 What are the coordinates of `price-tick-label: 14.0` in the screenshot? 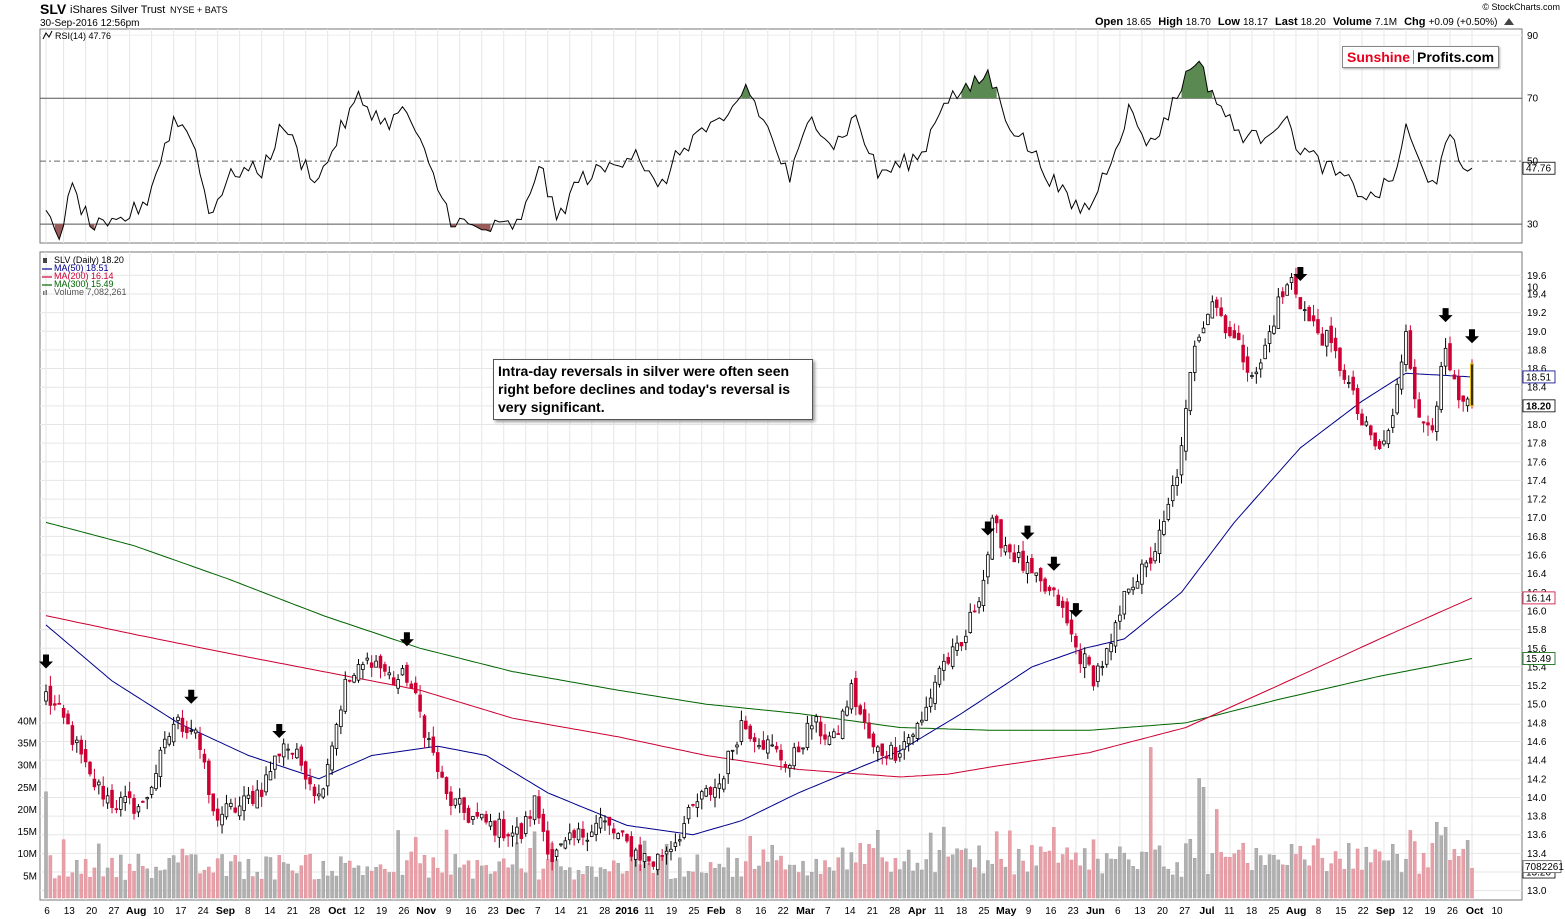 It's located at (1537, 798).